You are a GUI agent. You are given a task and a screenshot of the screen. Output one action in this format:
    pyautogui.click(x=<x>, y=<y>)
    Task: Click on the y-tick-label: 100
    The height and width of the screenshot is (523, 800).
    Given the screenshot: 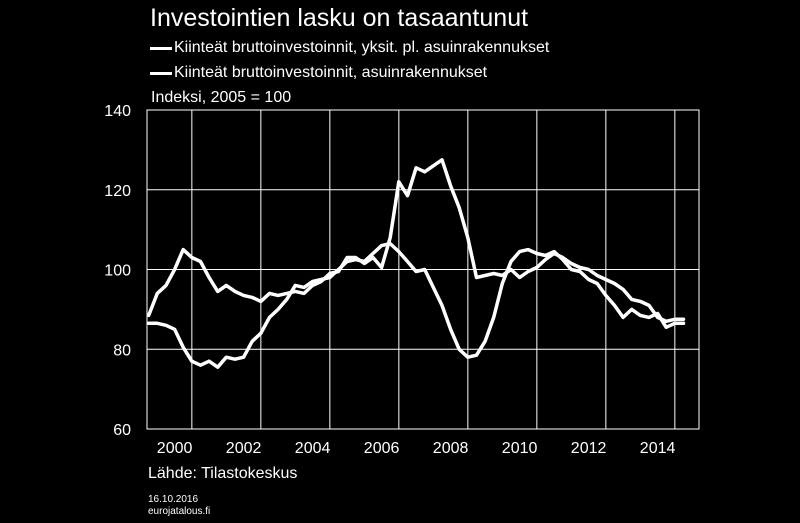 What is the action you would take?
    pyautogui.click(x=117, y=271)
    